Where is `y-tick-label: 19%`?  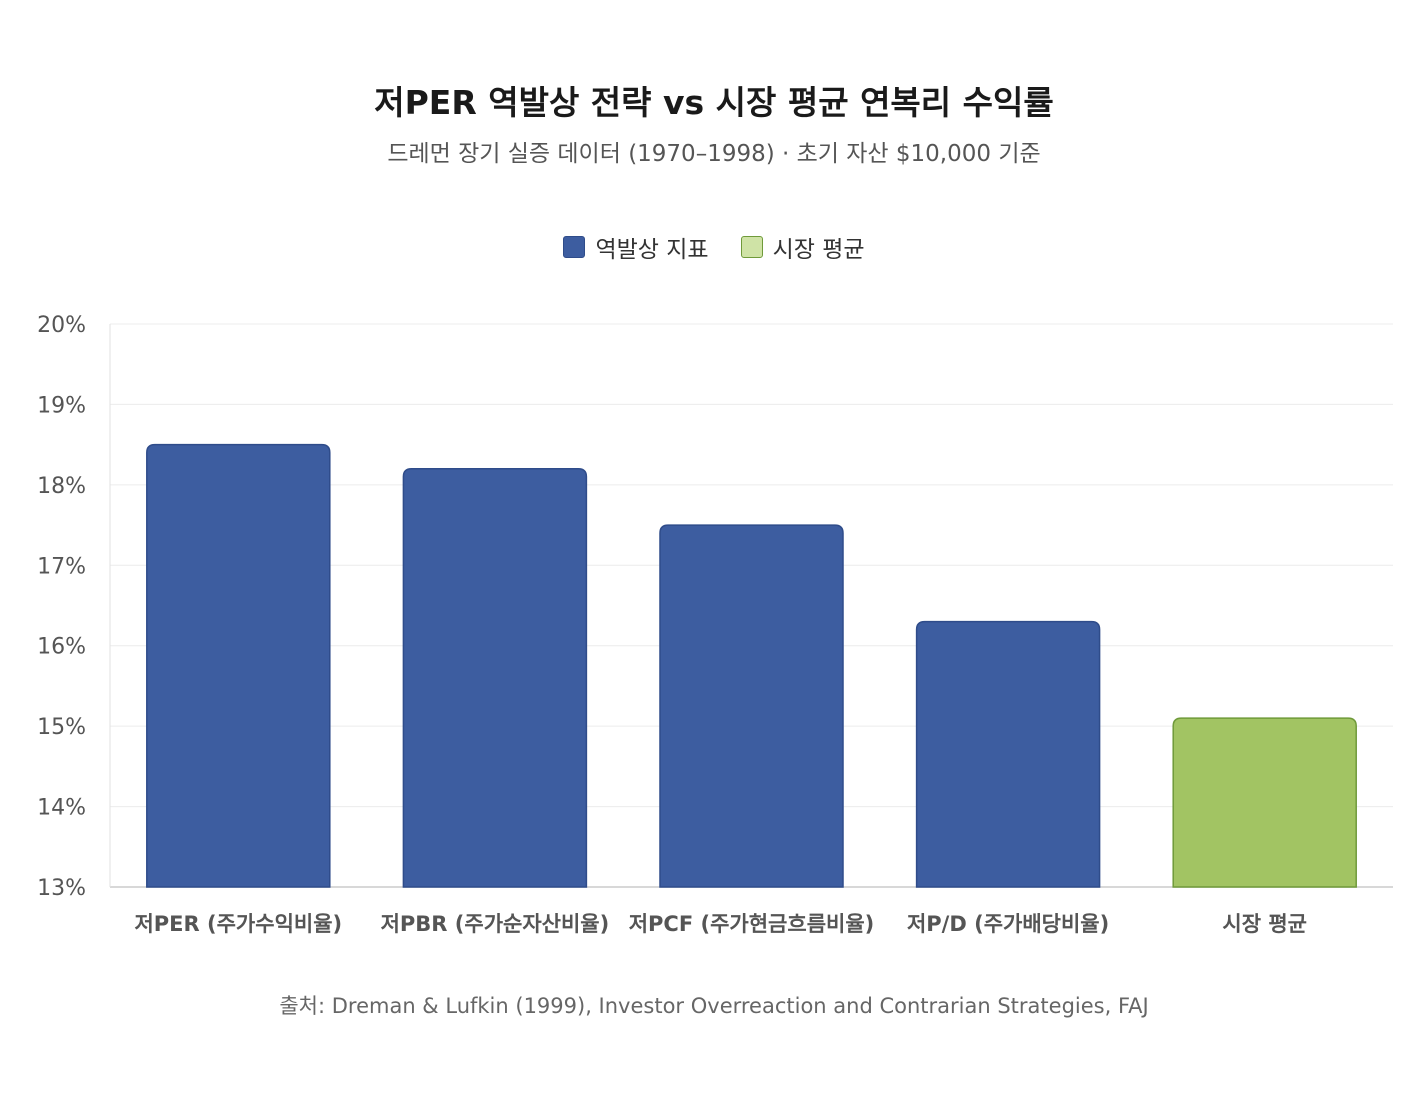 y-tick-label: 19% is located at coordinates (61, 405).